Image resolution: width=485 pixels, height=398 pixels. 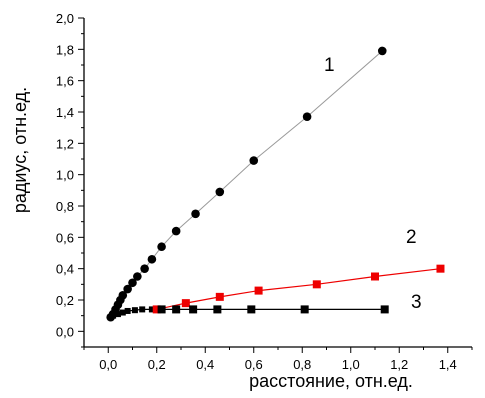 What do you see at coordinates (448, 364) in the screenshot?
I see `x-tick-label: 1,4` at bounding box center [448, 364].